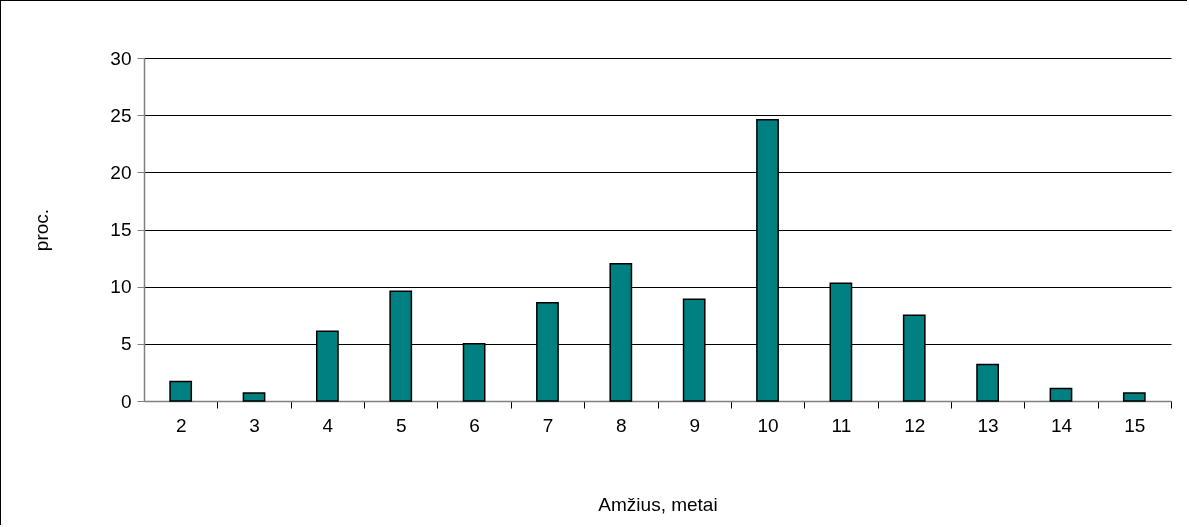 This screenshot has width=1189, height=527. I want to click on x-tick-label: 5, so click(401, 425).